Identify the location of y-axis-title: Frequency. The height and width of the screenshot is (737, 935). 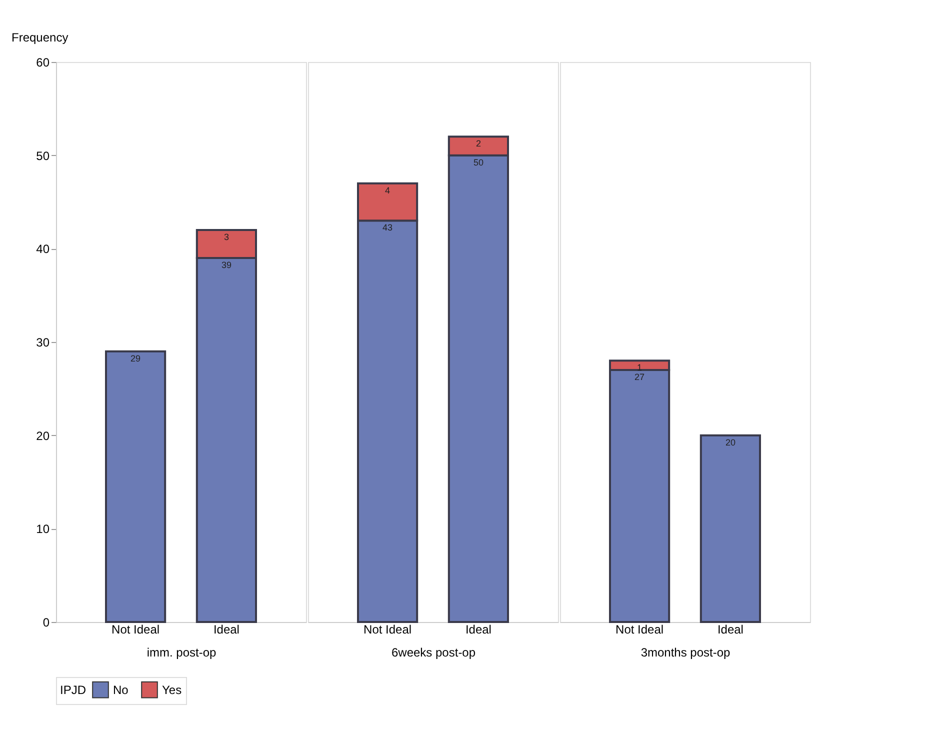
(40, 37).